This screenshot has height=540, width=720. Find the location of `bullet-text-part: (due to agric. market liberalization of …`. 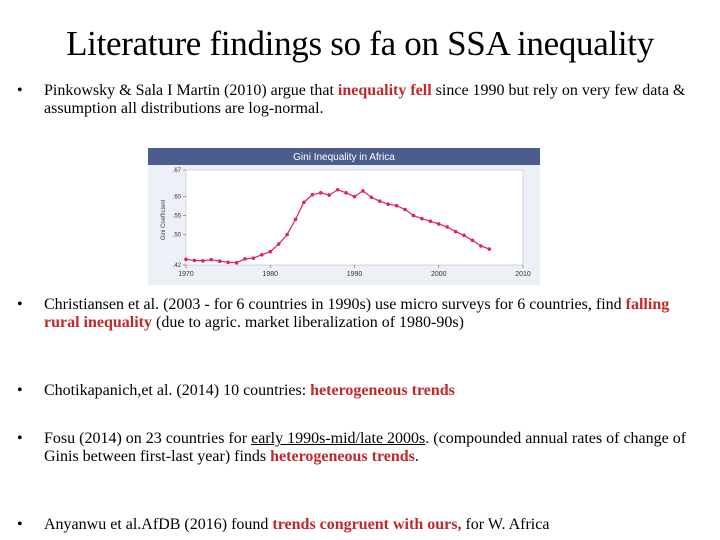

bullet-text-part: (due to agric. market liberalization of … is located at coordinates (308, 322).